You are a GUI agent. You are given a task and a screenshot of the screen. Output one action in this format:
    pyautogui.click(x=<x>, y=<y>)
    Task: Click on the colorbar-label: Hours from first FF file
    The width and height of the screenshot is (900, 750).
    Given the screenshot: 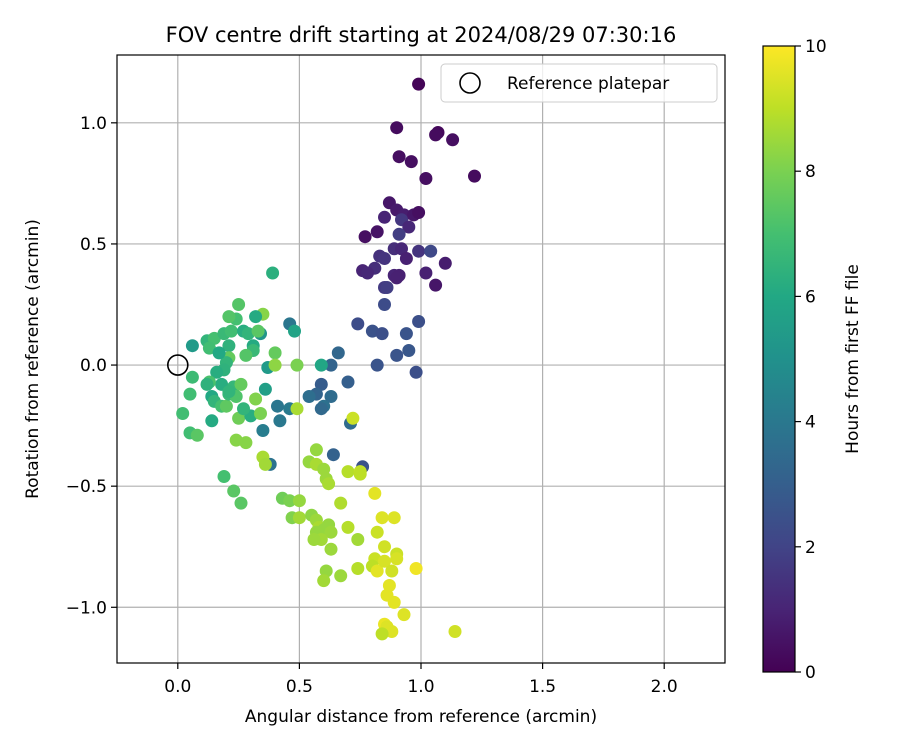 What is the action you would take?
    pyautogui.click(x=853, y=359)
    